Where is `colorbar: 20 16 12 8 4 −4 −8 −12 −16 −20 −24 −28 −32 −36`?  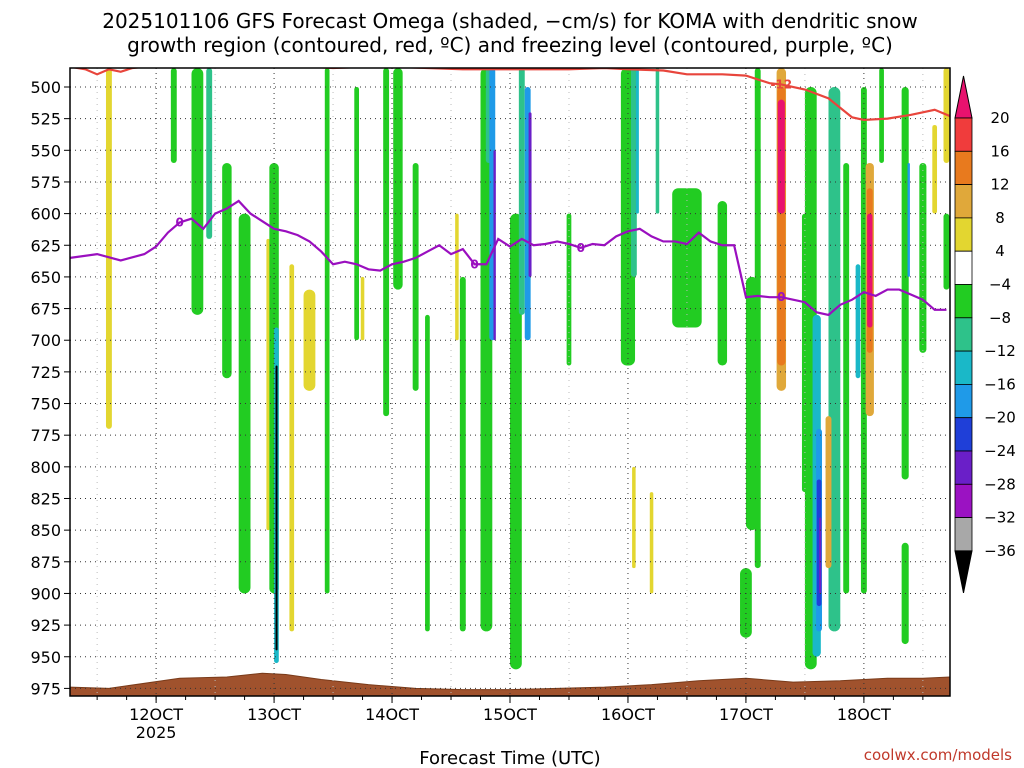
colorbar: 20 16 12 8 4 −4 −8 −12 −16 −20 −24 −28 −32 −36 is located at coordinates (985, 334).